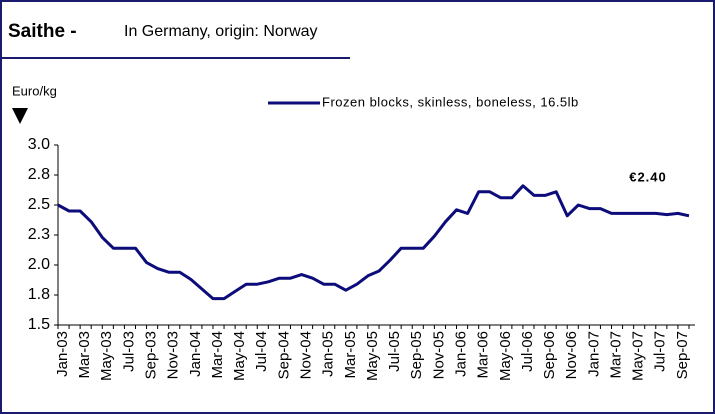 The width and height of the screenshot is (715, 414). What do you see at coordinates (638, 356) in the screenshot?
I see `x-tick-label: May-07` at bounding box center [638, 356].